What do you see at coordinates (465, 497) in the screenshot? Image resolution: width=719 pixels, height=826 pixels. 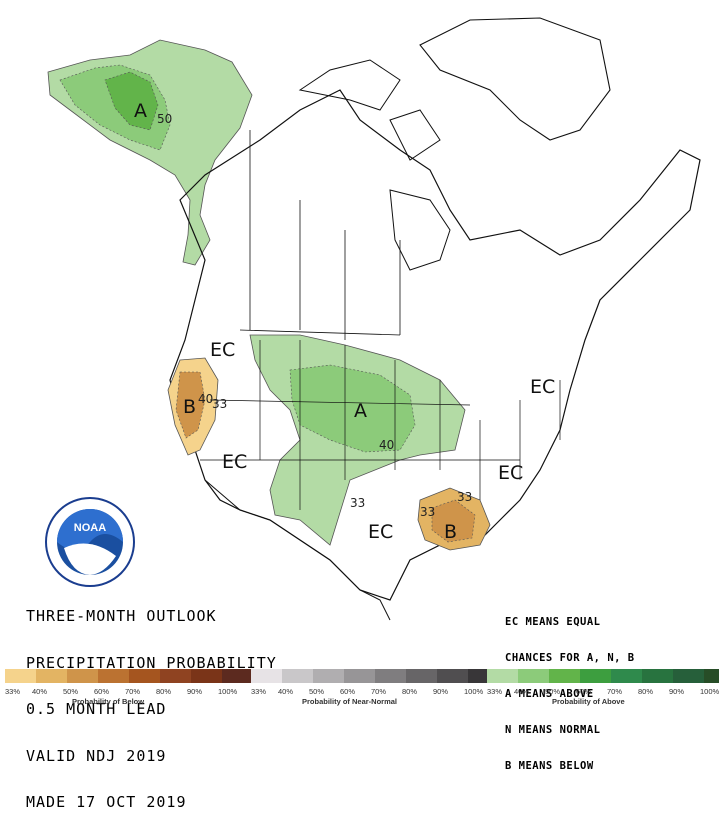 I see `gulf-contour-33-label: 33` at bounding box center [465, 497].